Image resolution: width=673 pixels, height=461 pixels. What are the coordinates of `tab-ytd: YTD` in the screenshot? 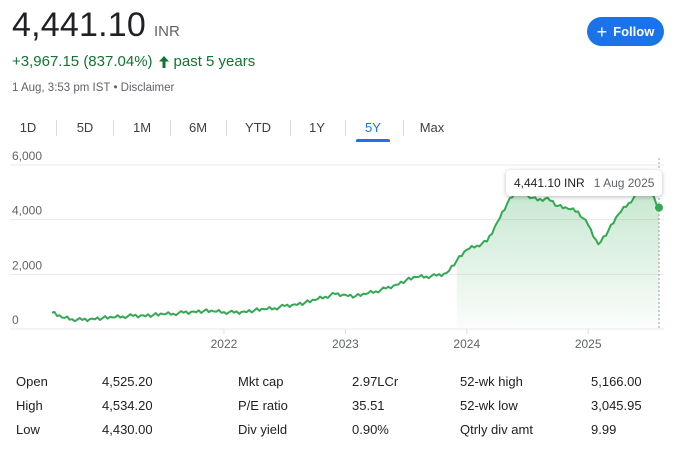 It's located at (258, 127).